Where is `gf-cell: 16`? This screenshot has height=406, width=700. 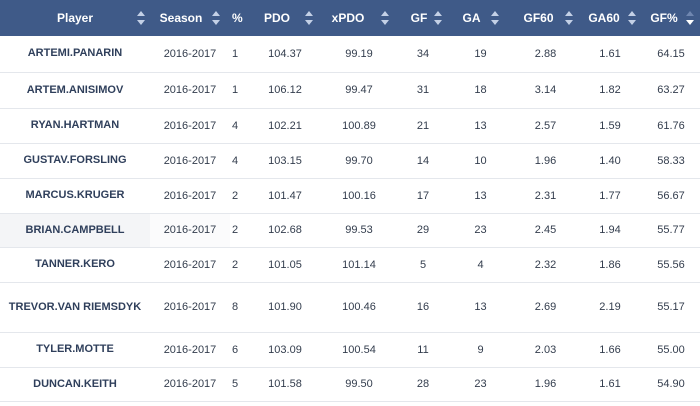
gf-cell: 16 is located at coordinates (423, 307).